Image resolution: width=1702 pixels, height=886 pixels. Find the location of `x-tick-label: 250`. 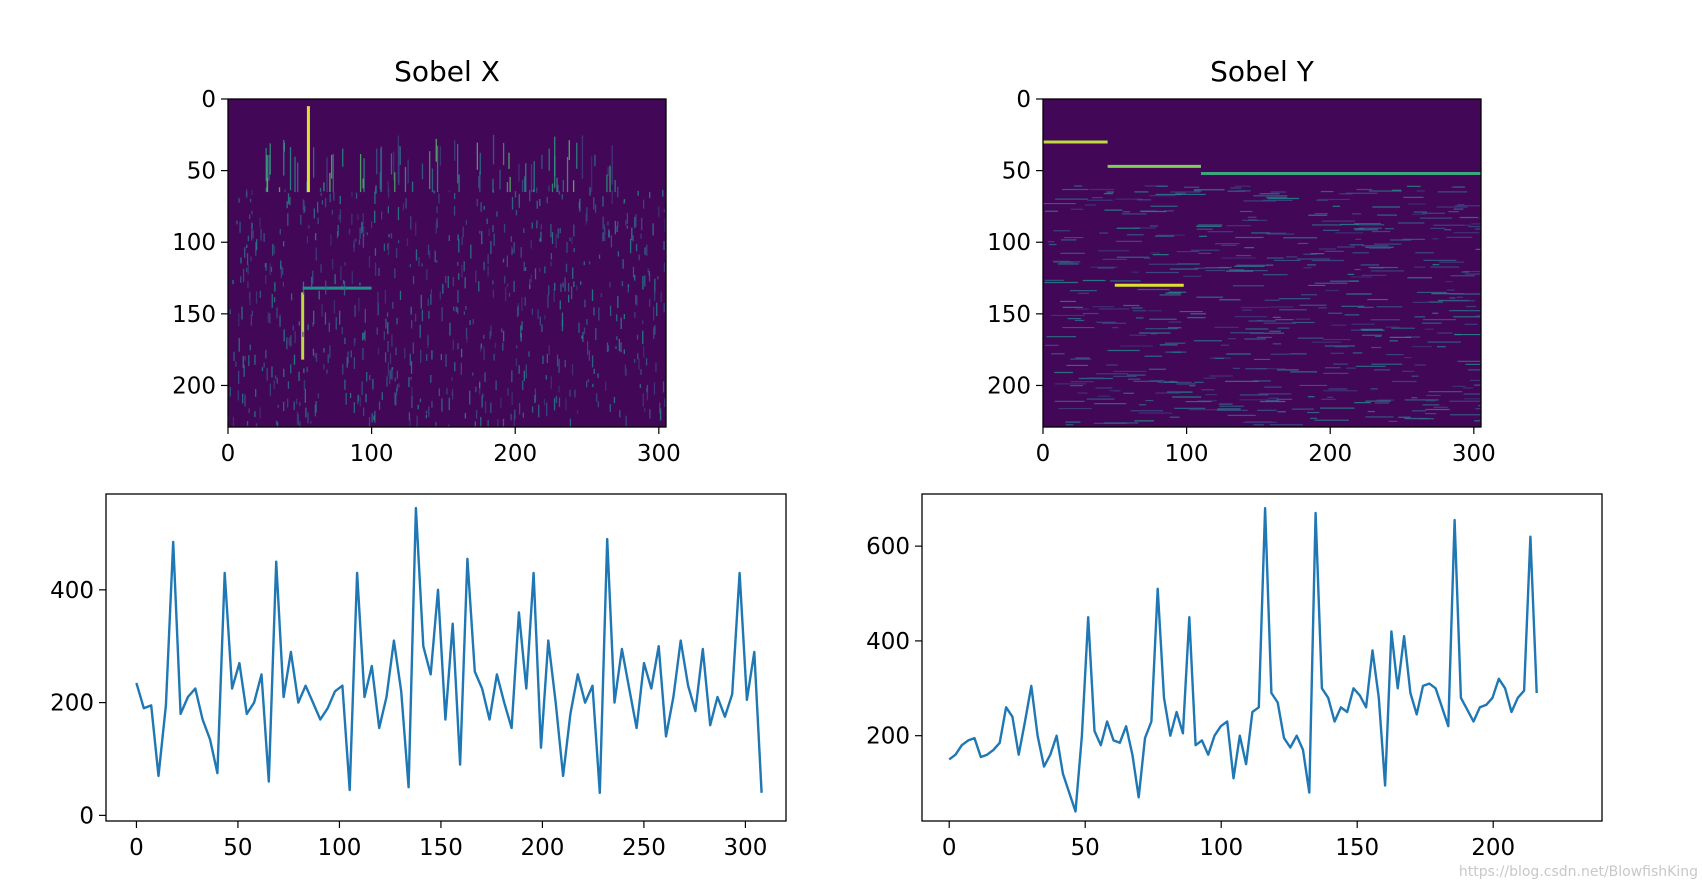

x-tick-label: 250 is located at coordinates (644, 848).